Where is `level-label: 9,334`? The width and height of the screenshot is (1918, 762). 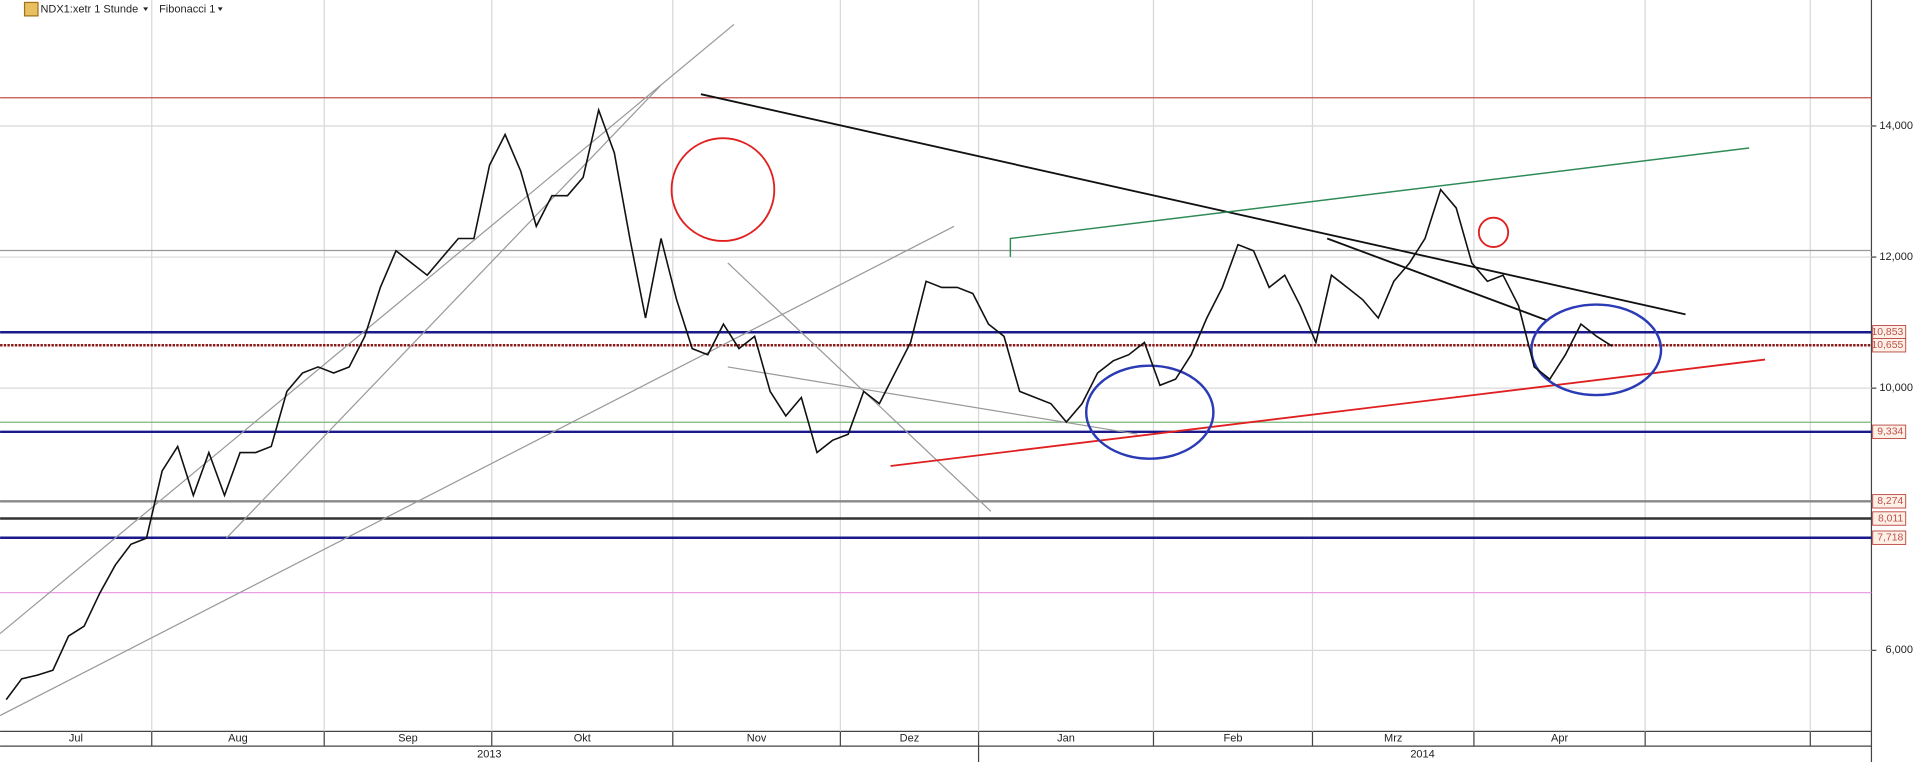 level-label: 9,334 is located at coordinates (1890, 432).